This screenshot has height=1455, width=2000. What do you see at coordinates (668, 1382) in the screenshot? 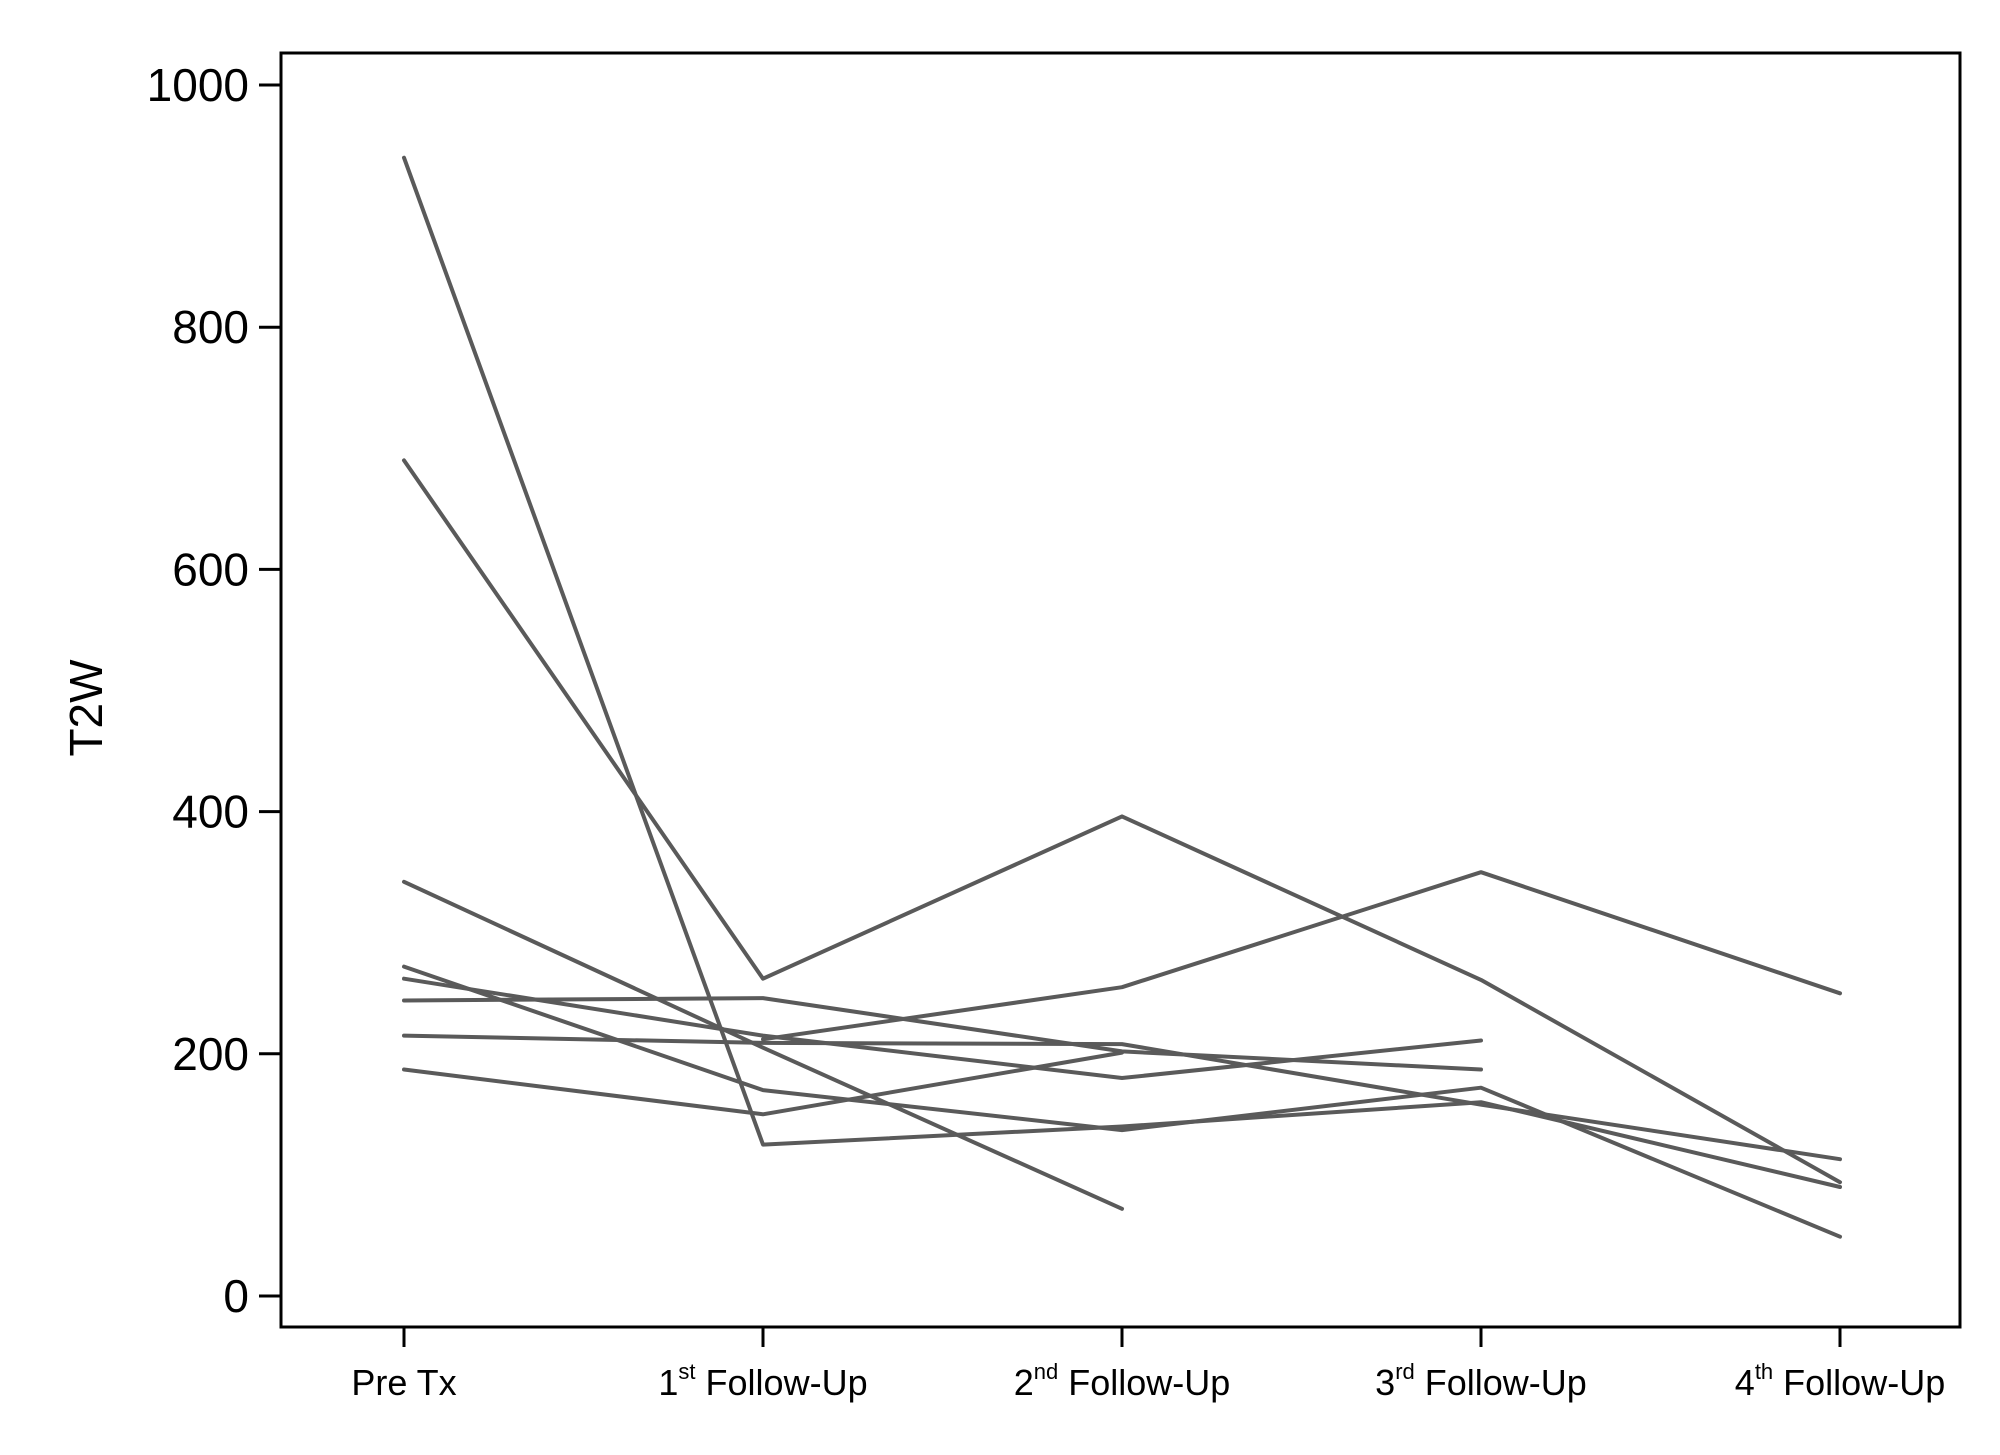
I see `x-tick-label-main: 1` at bounding box center [668, 1382].